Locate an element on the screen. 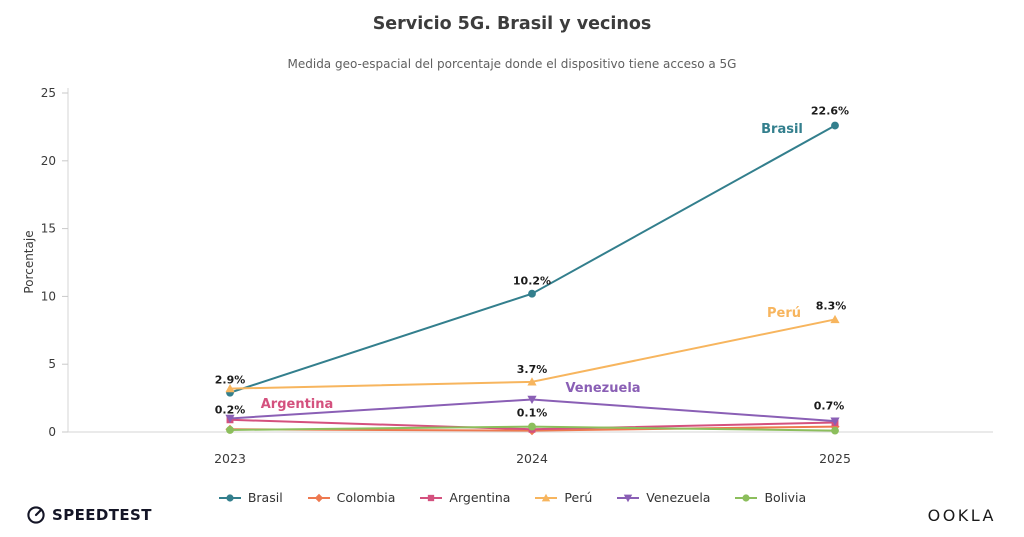  x-tick-label: 2023 is located at coordinates (230, 458).